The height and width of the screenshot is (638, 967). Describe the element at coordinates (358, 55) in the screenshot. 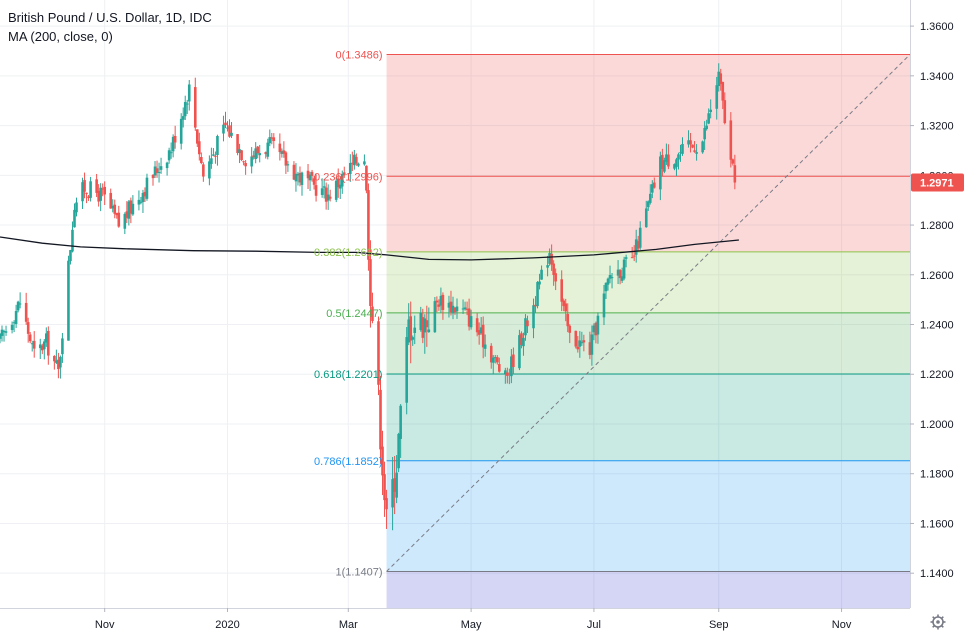

I see `fib-level-label: 0(1.3486)` at that location.